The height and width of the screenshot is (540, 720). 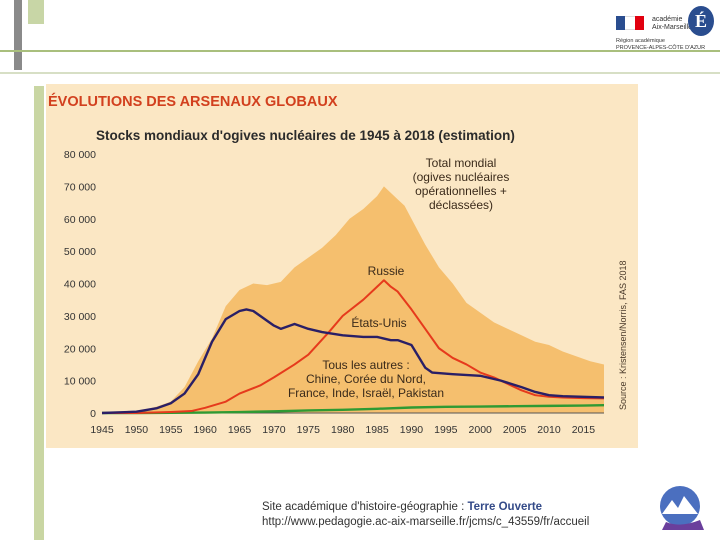 I want to click on academie-label: académie Aix-Marseille, so click(x=672, y=24).